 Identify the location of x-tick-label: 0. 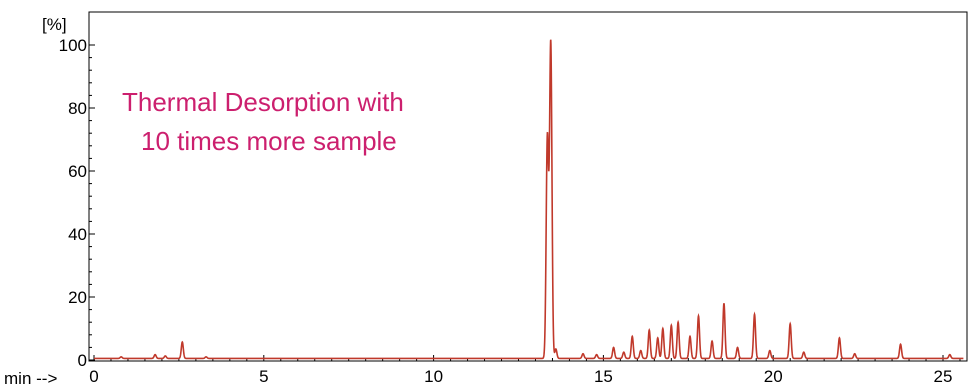
(93, 376).